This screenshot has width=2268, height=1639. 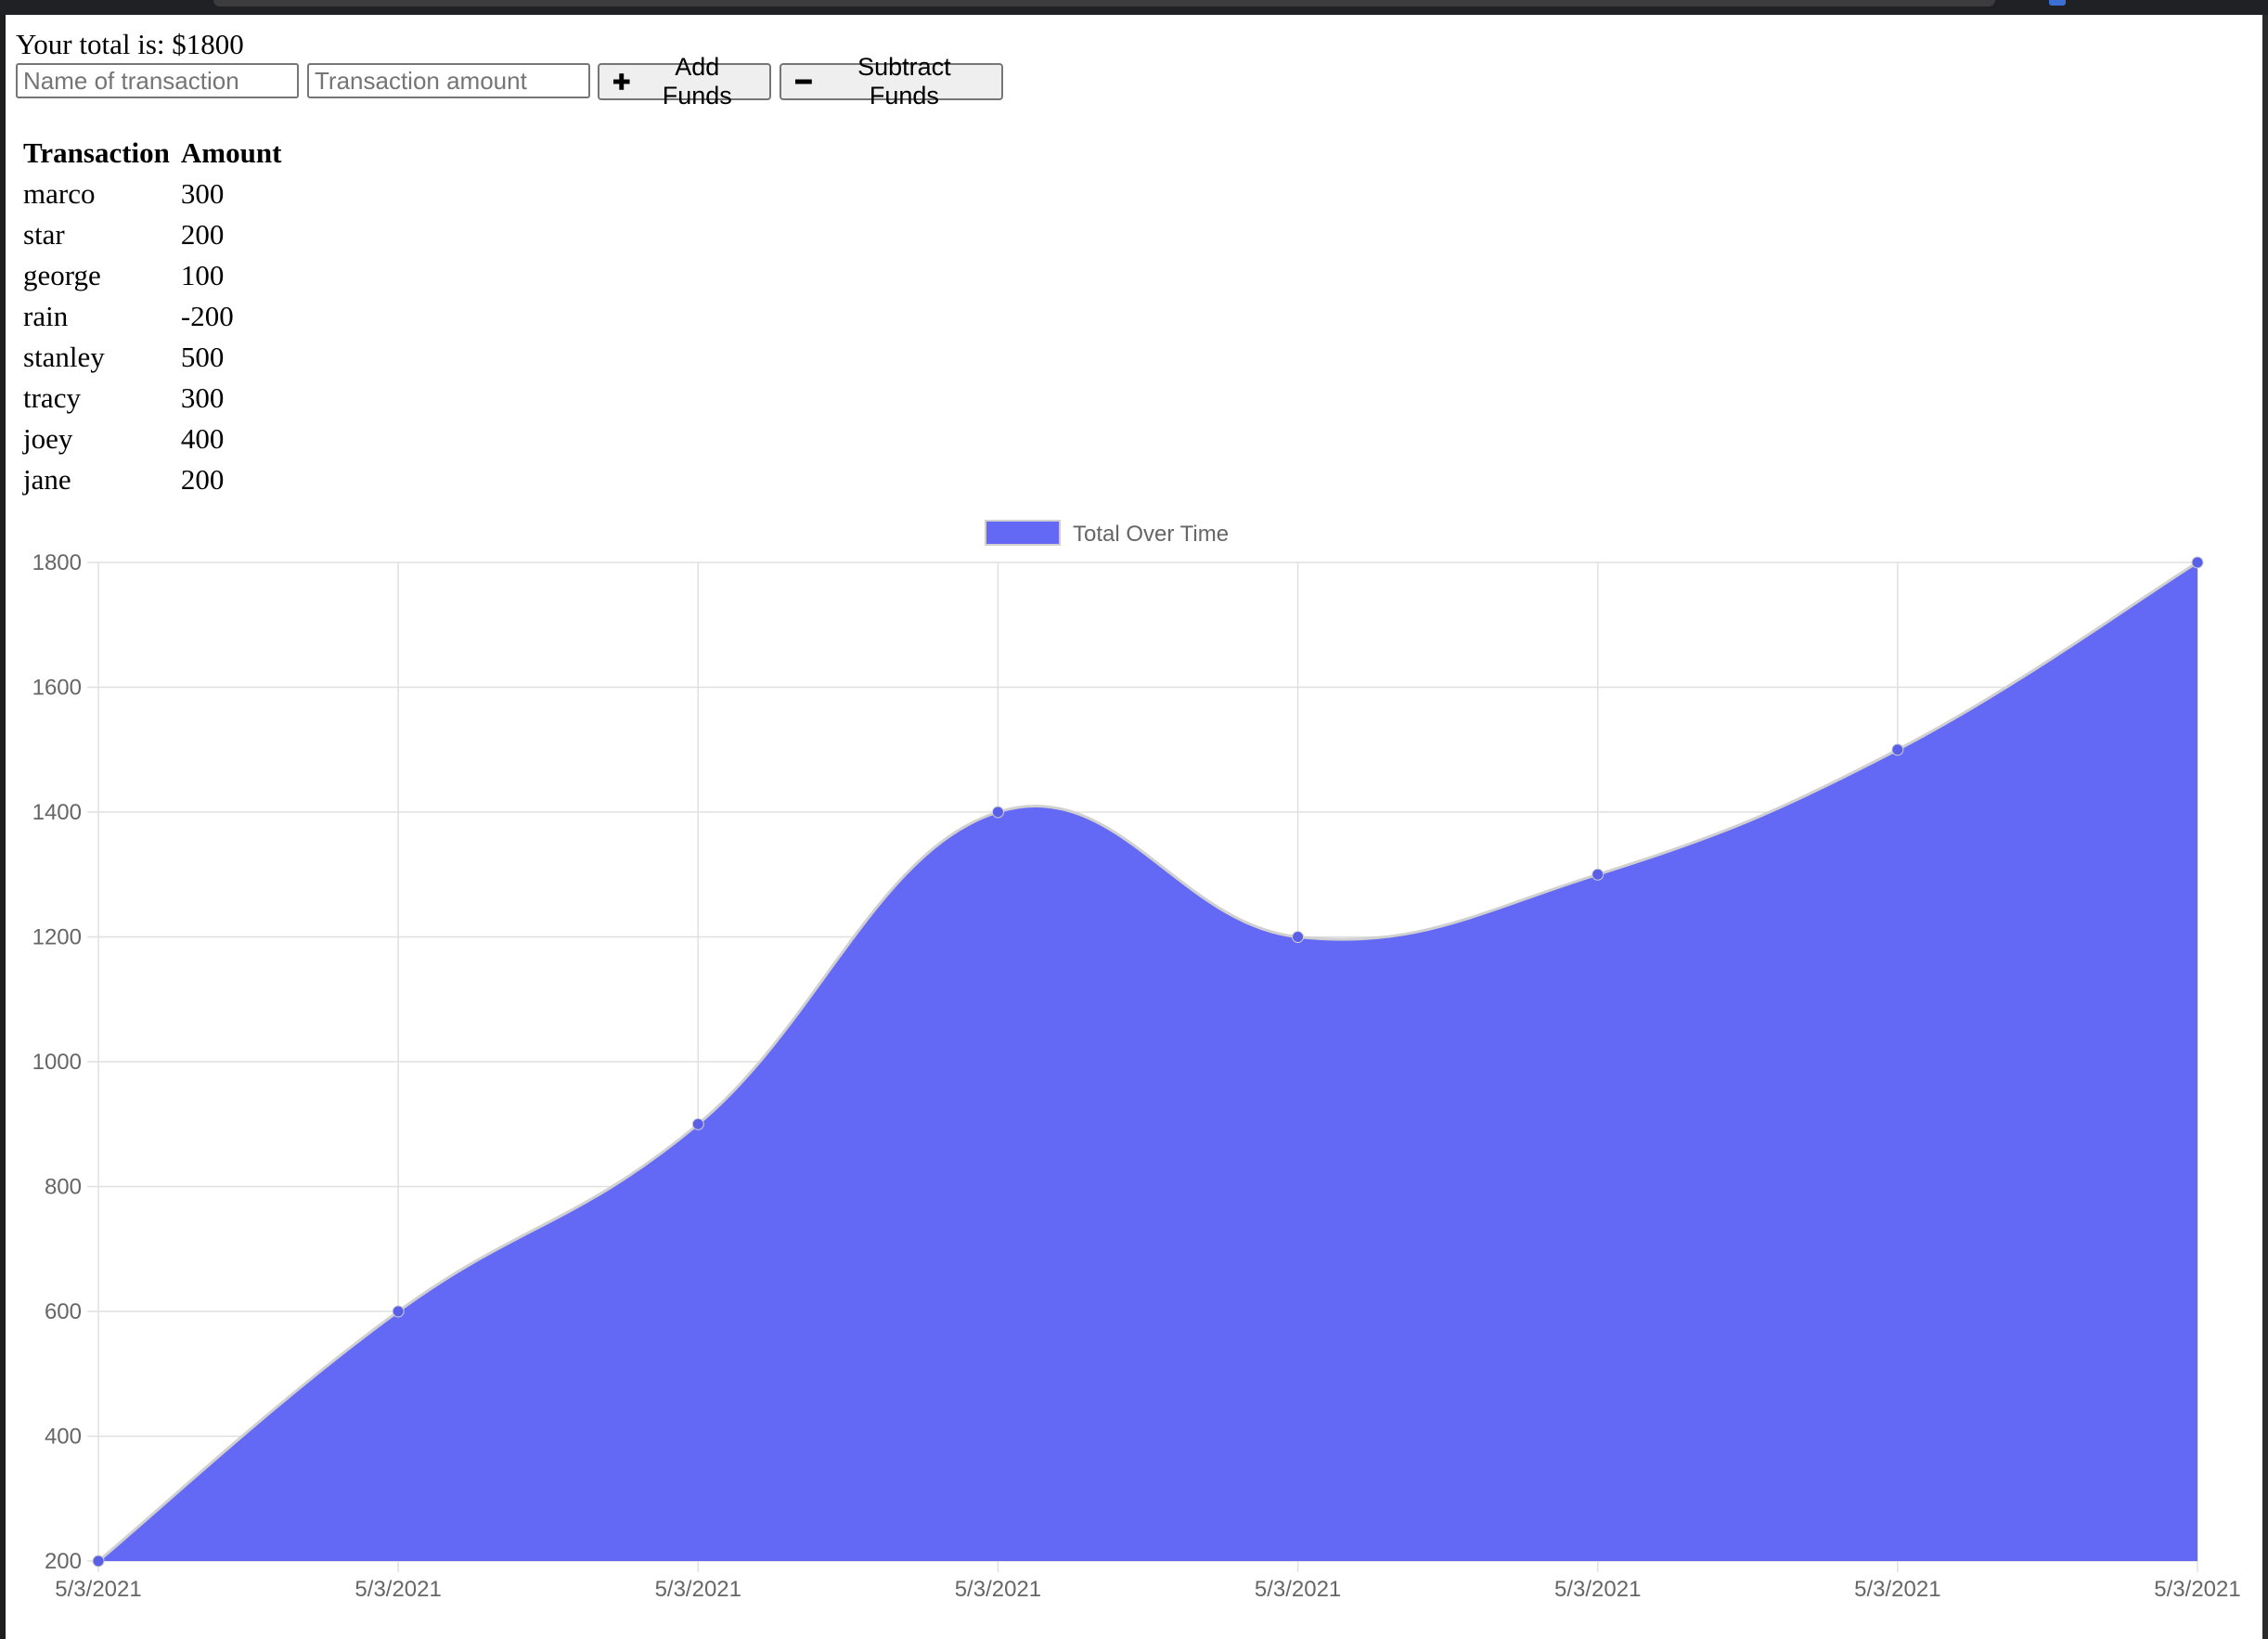 I want to click on y-tick-label: 1600, so click(x=57, y=688).